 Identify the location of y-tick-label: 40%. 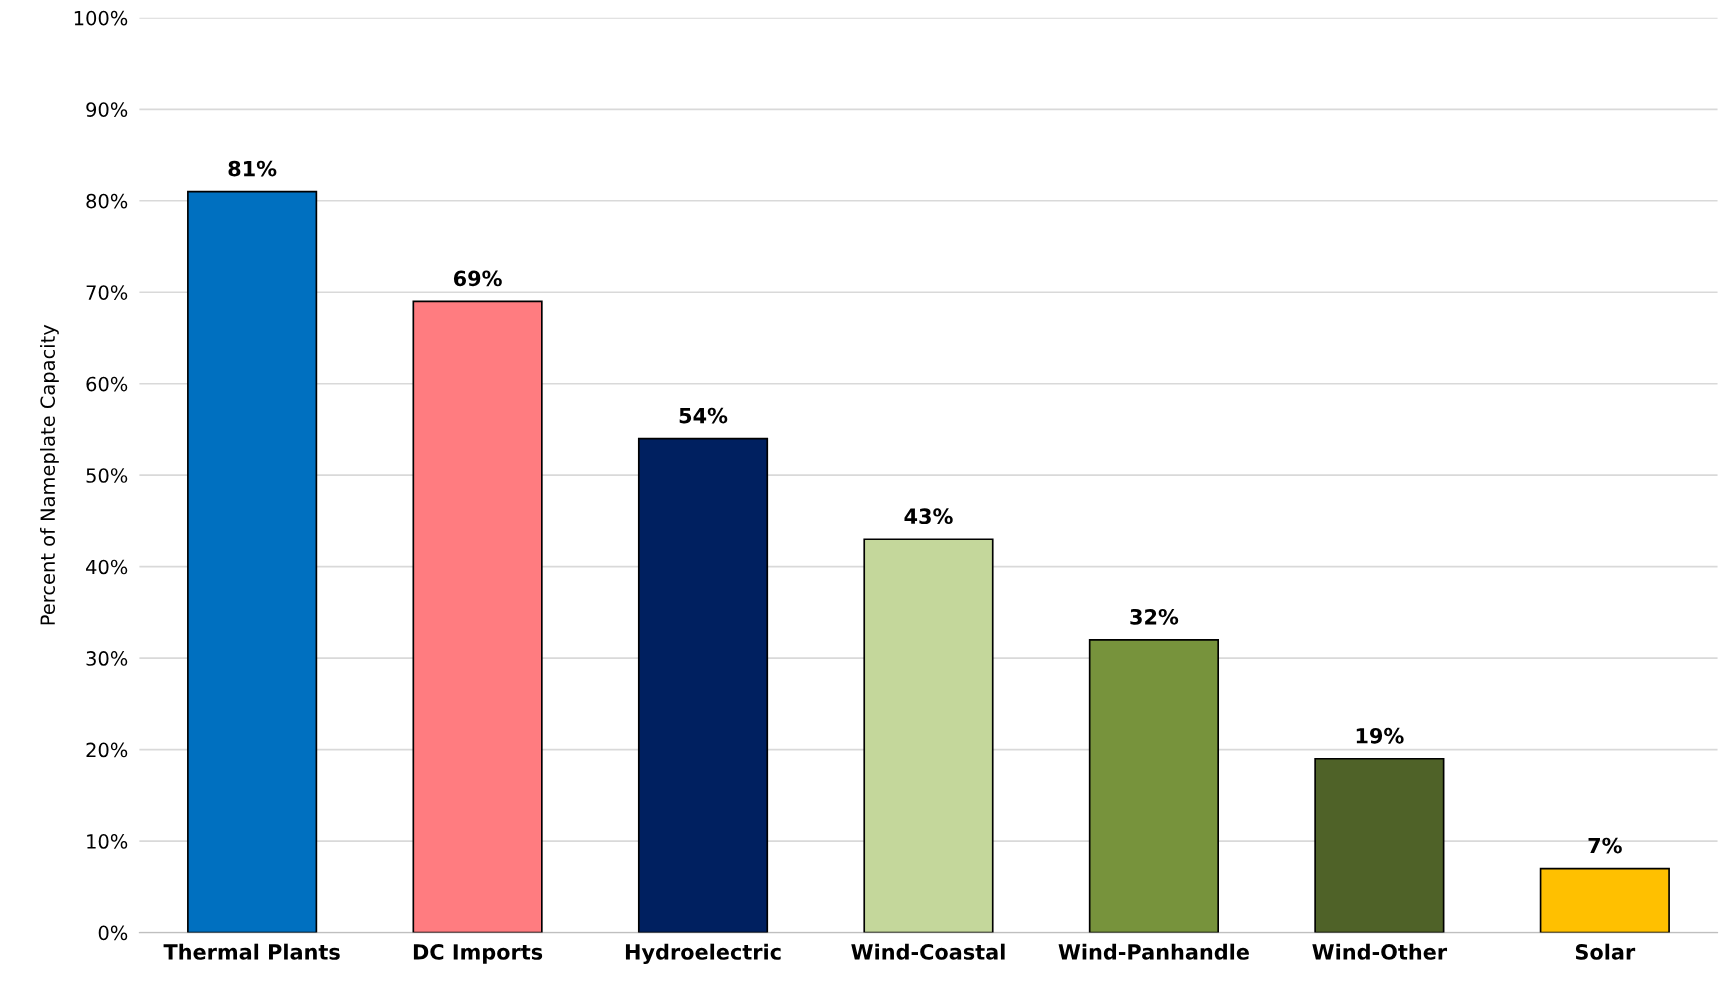
(107, 567).